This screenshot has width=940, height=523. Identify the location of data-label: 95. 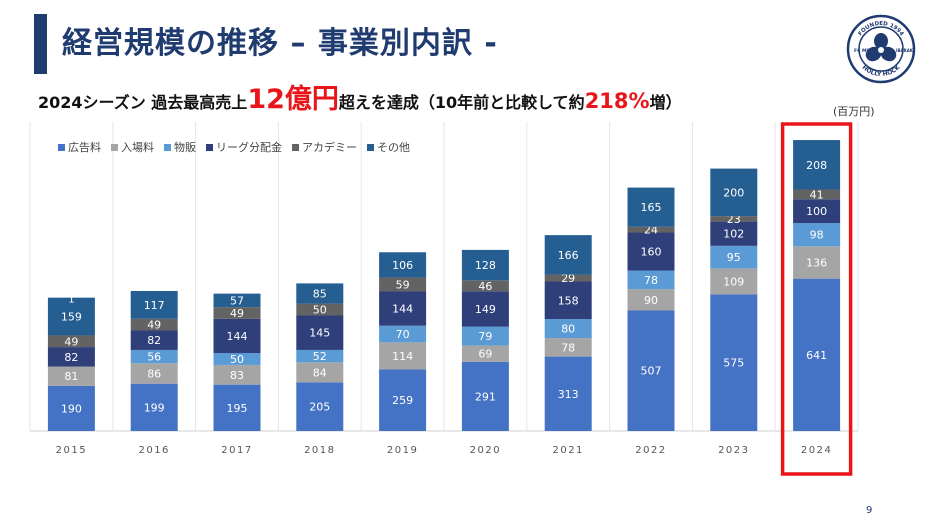
(734, 257).